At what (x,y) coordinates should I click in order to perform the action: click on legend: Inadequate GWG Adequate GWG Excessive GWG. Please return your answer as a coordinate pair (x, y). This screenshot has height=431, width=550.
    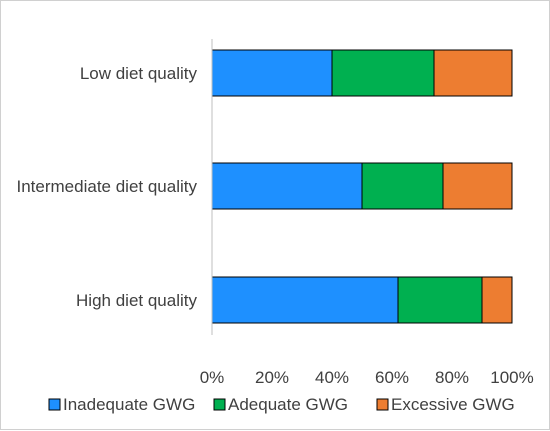
    Looking at the image, I should click on (281, 404).